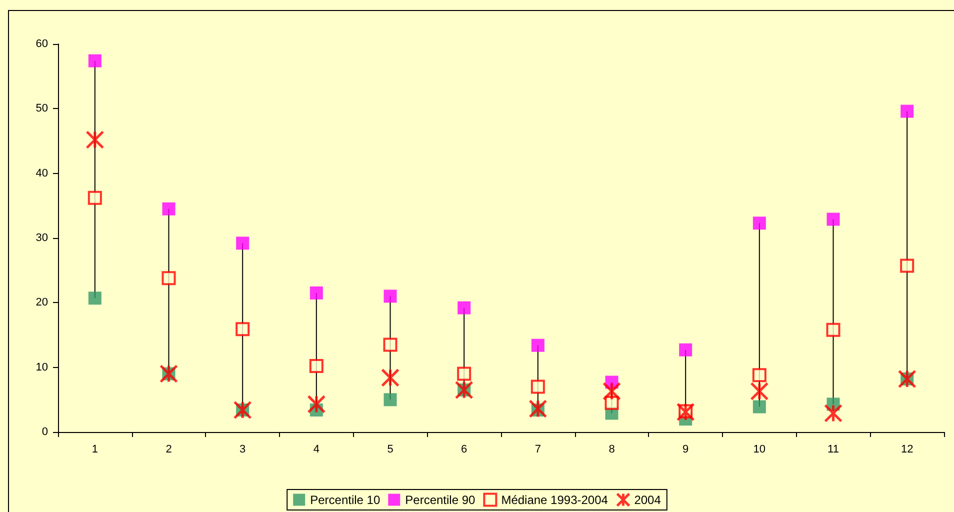 This screenshot has height=512, width=954. I want to click on x-tick-label: 11, so click(833, 450).